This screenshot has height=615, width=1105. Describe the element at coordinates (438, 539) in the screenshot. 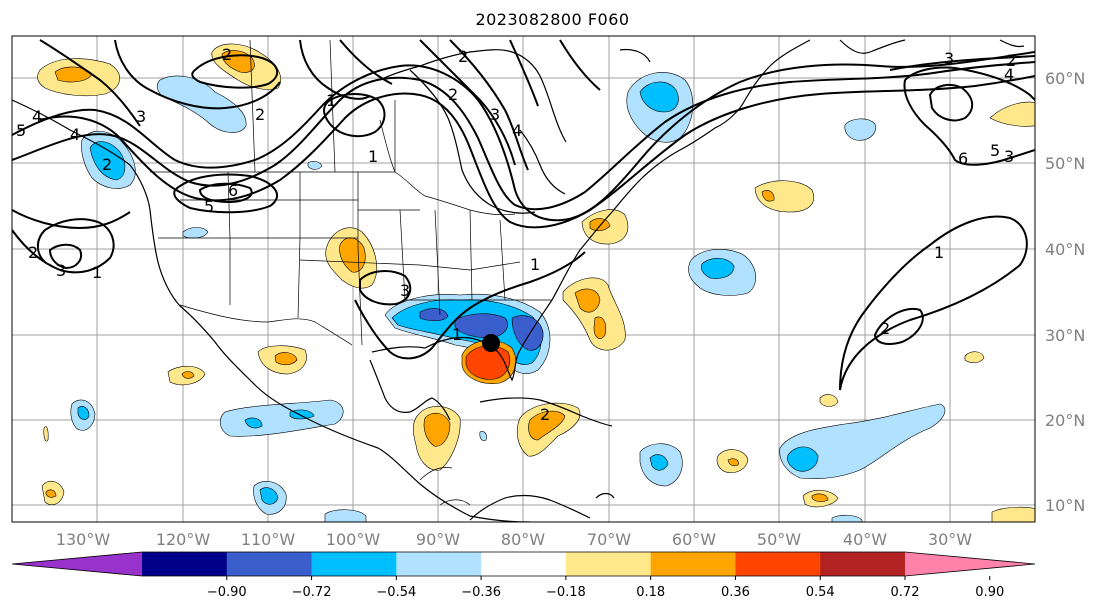

I see `lon-label: 90°W` at that location.